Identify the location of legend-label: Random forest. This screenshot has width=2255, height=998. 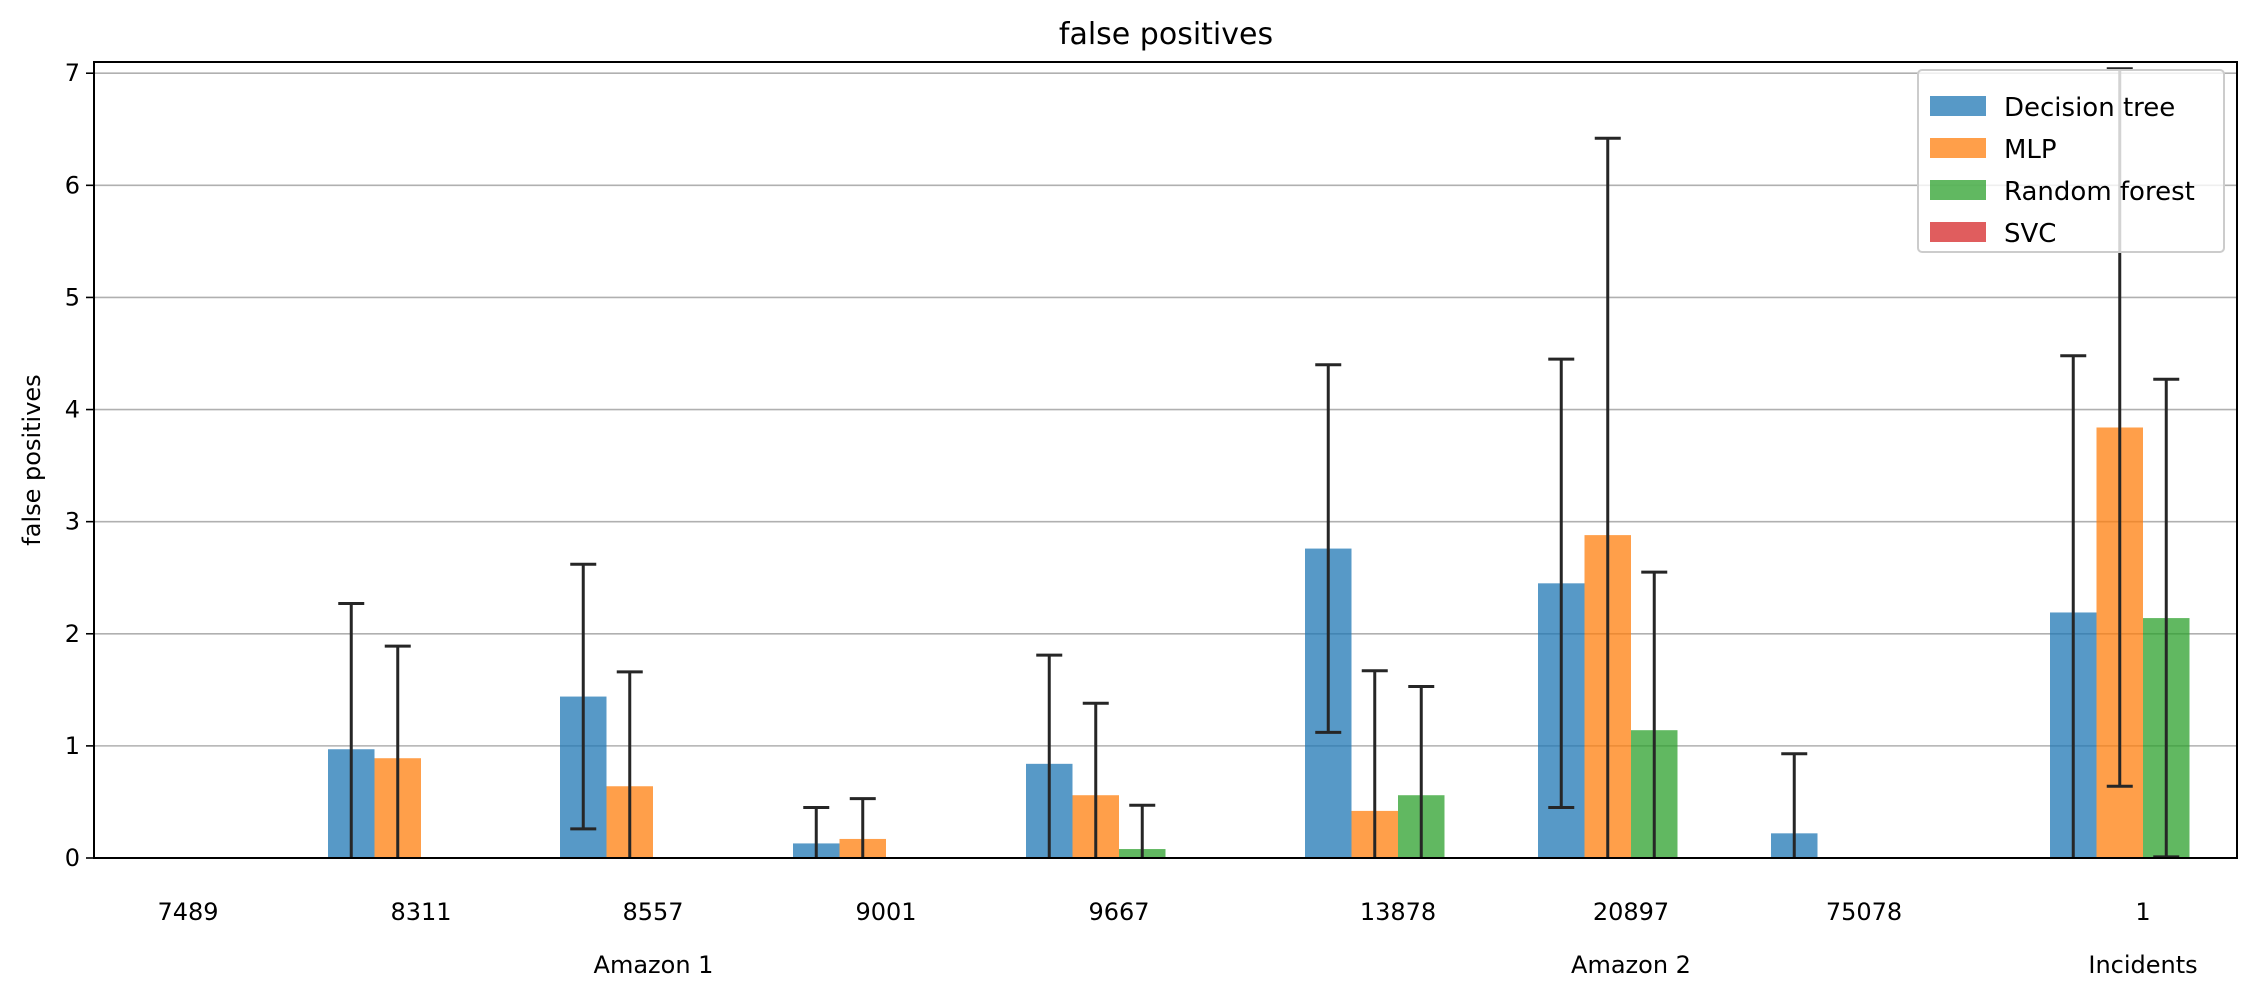
(2099, 192).